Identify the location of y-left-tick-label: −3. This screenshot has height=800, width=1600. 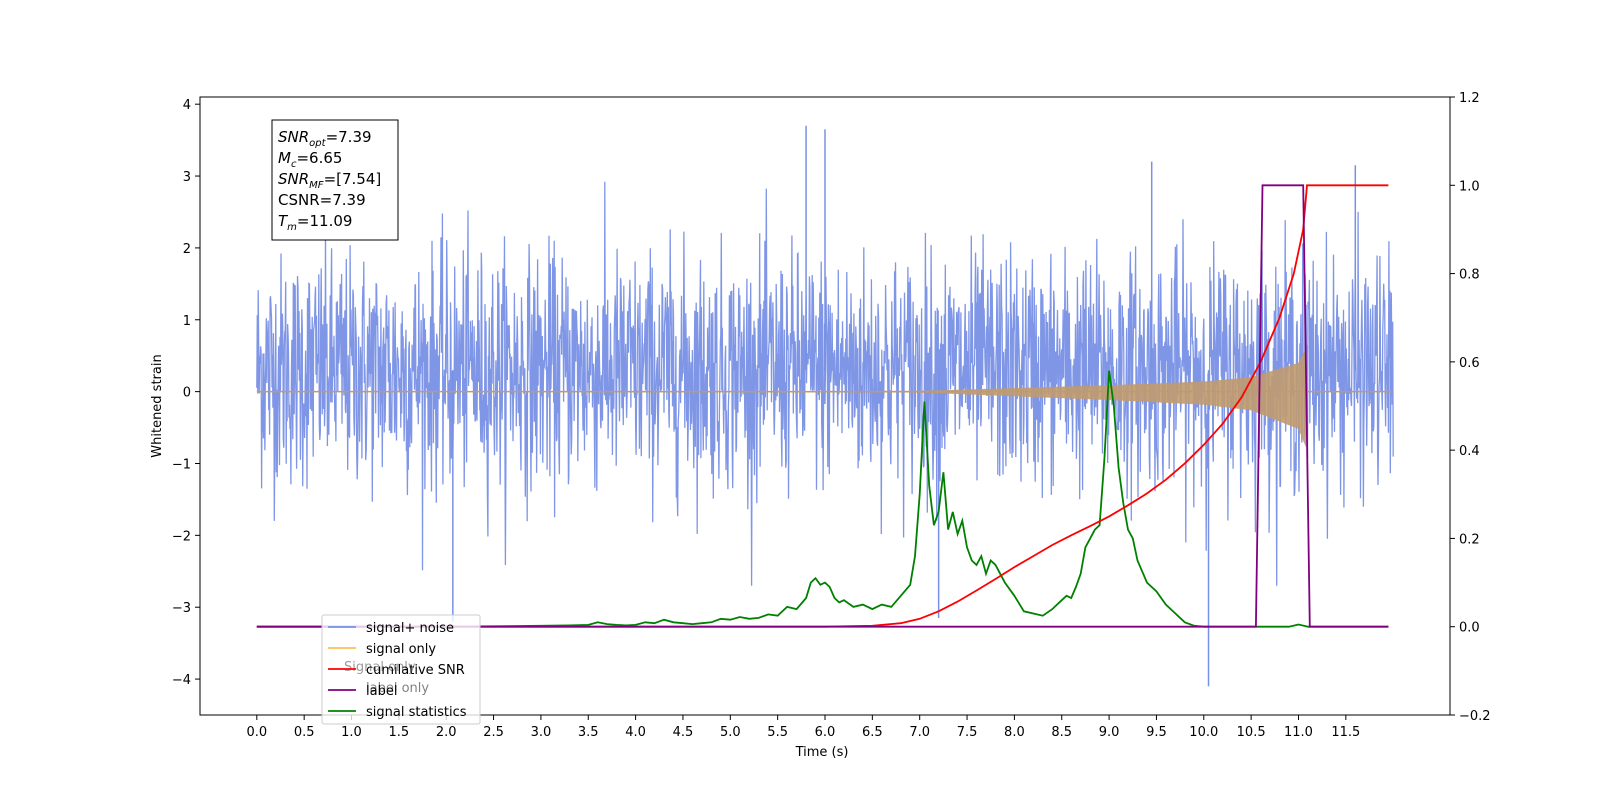
(181, 608).